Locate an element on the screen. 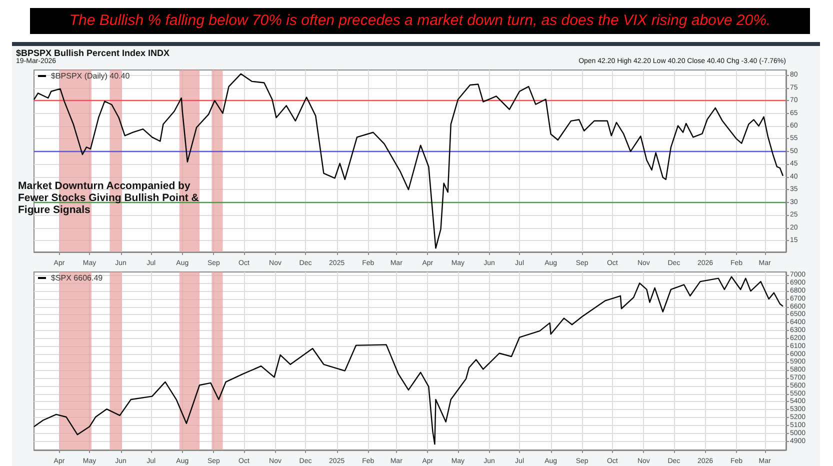 This screenshot has width=833, height=466. legend-label: $BPSPX (Daily) 40.40 is located at coordinates (90, 76).